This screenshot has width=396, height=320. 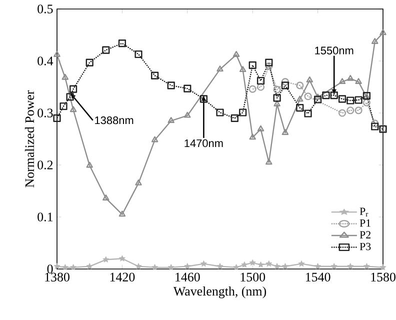 I want to click on y-tick-label: 0.3, so click(x=45, y=113).